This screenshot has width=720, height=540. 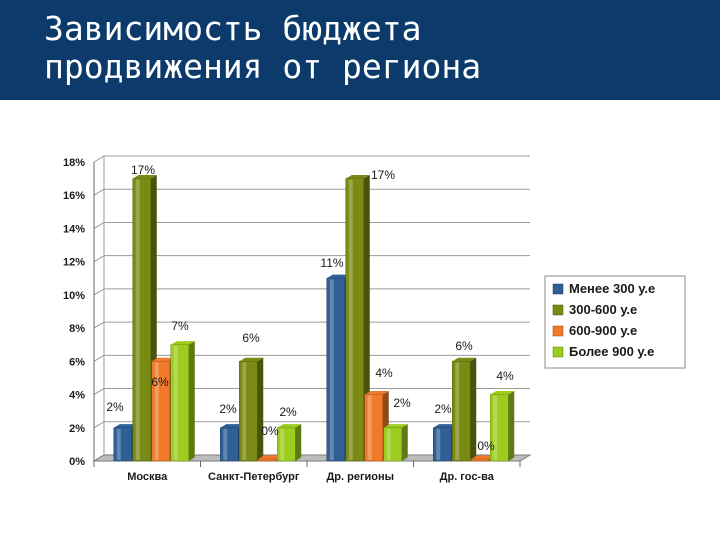 I want to click on legend-label: Менее 300 у.е, so click(x=612, y=288).